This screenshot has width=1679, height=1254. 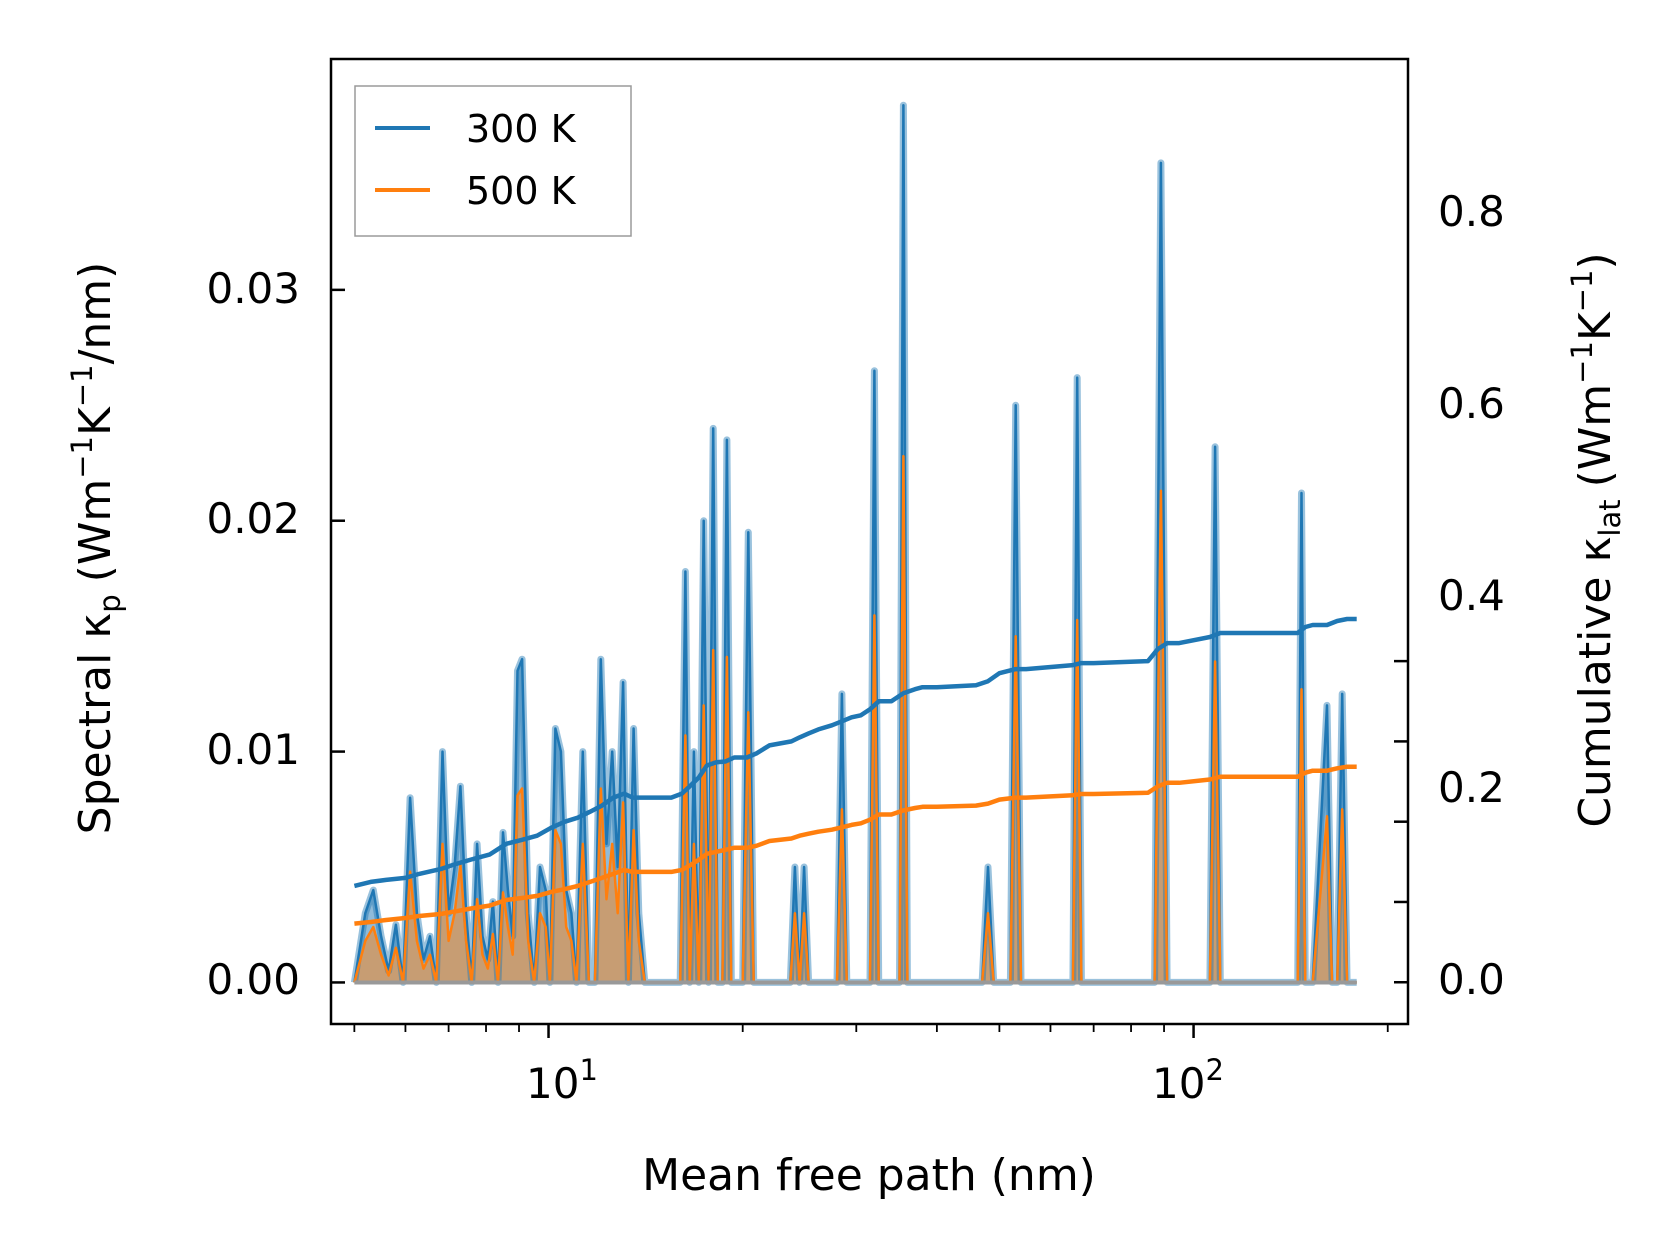 I want to click on legend-frame, so click(x=493, y=161).